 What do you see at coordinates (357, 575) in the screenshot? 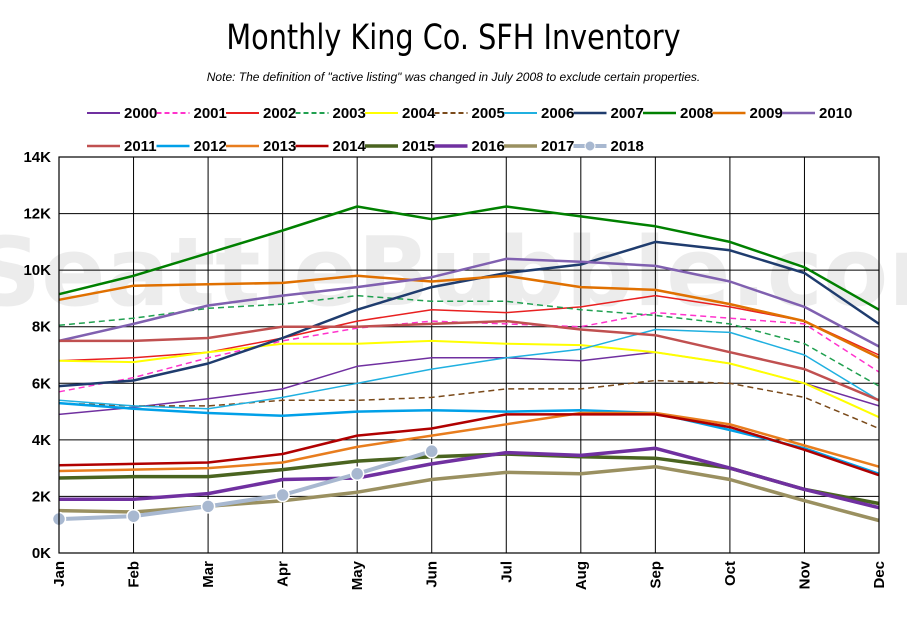
I see `x-tick-label: May` at bounding box center [357, 575].